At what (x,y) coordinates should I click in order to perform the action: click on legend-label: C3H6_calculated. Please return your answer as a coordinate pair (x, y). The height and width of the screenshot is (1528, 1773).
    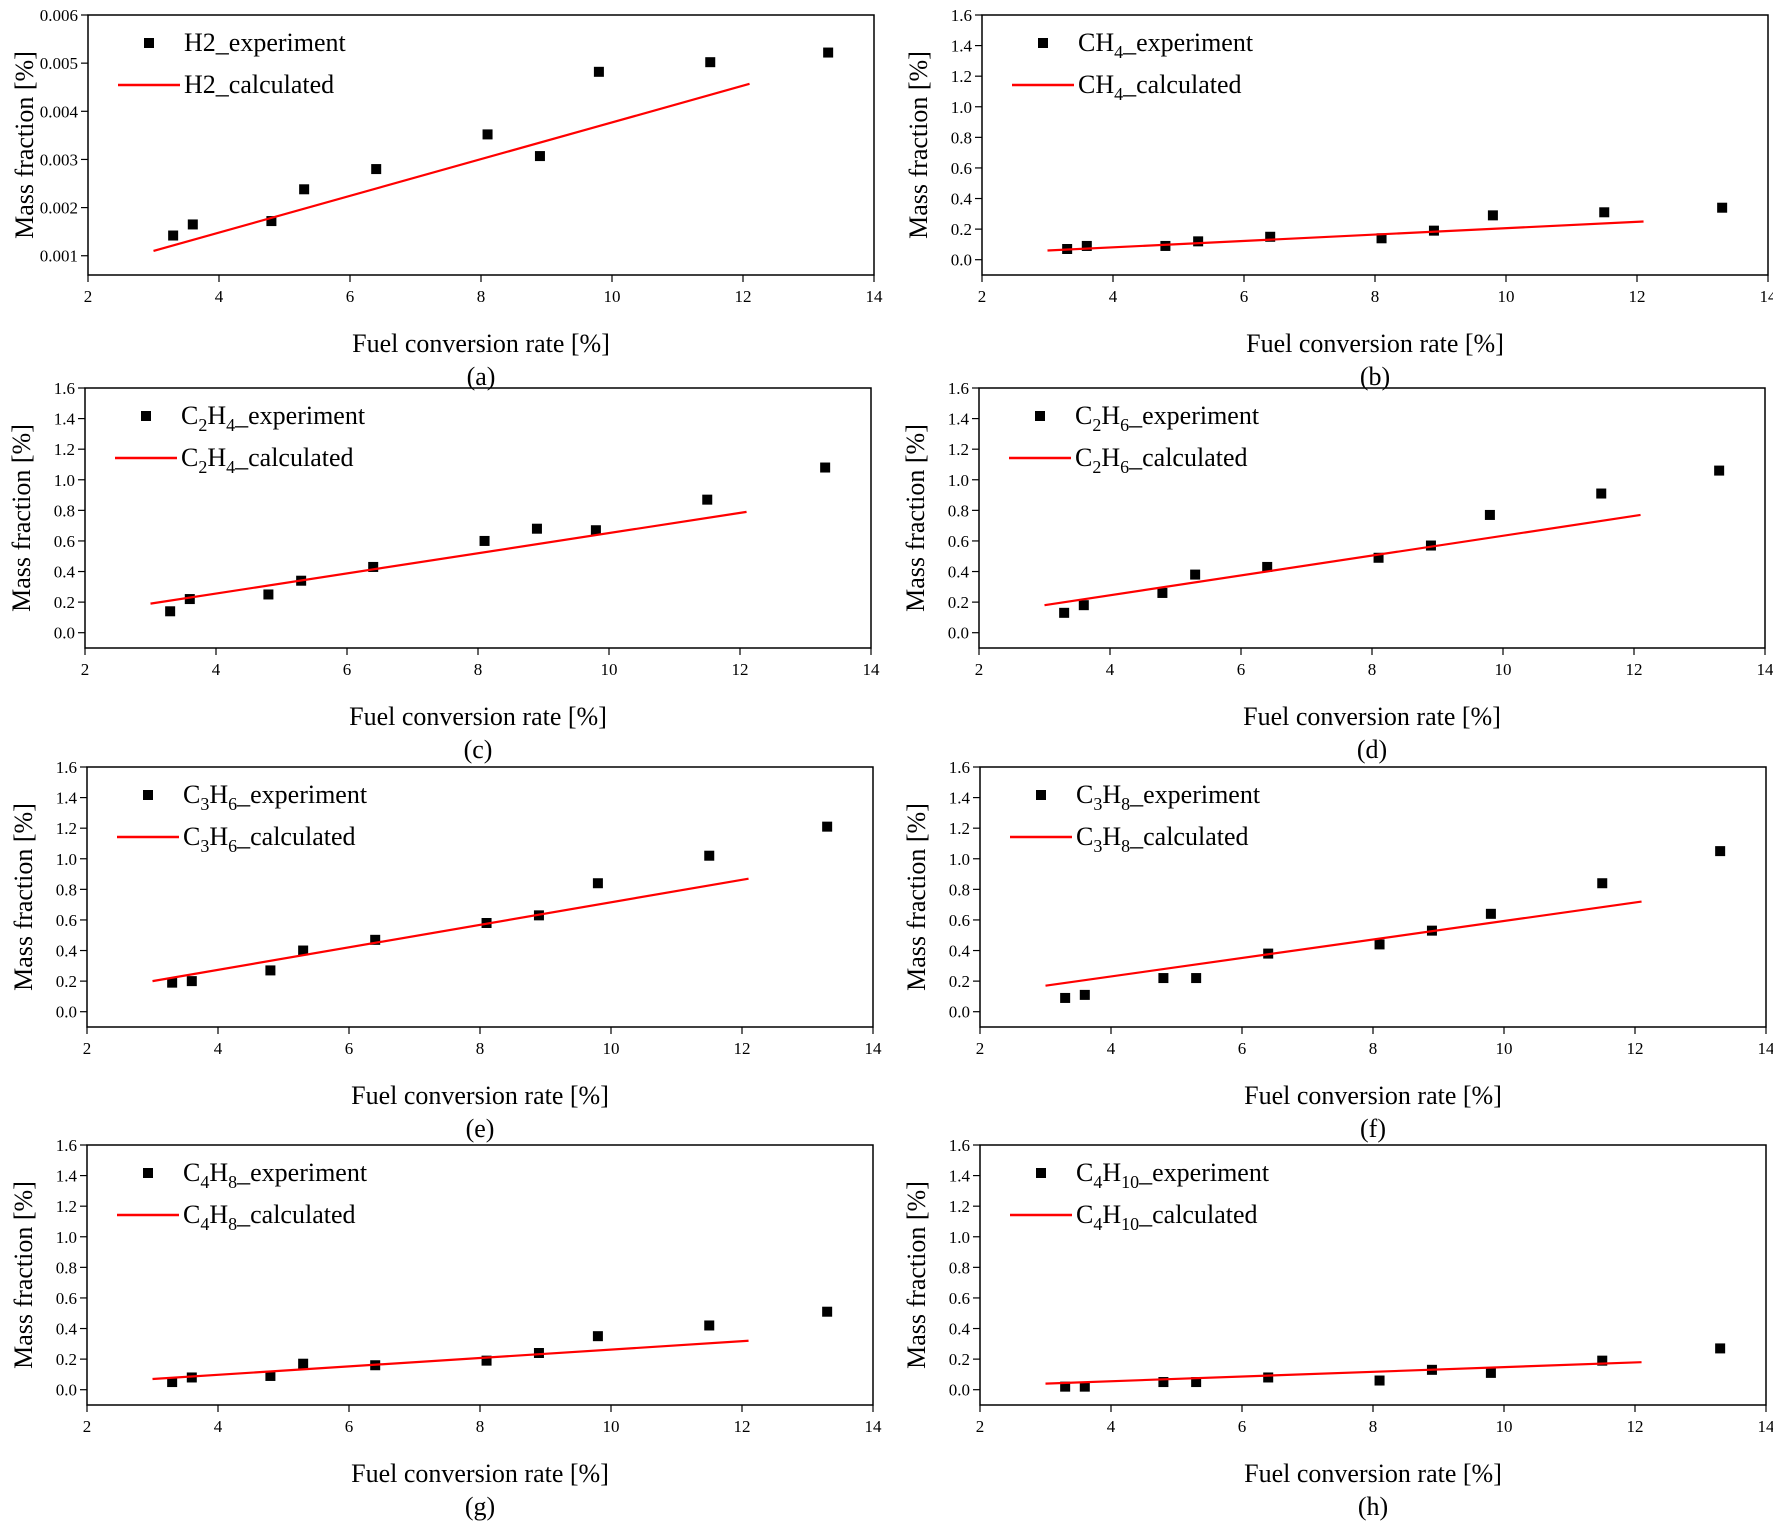
    Looking at the image, I should click on (269, 839).